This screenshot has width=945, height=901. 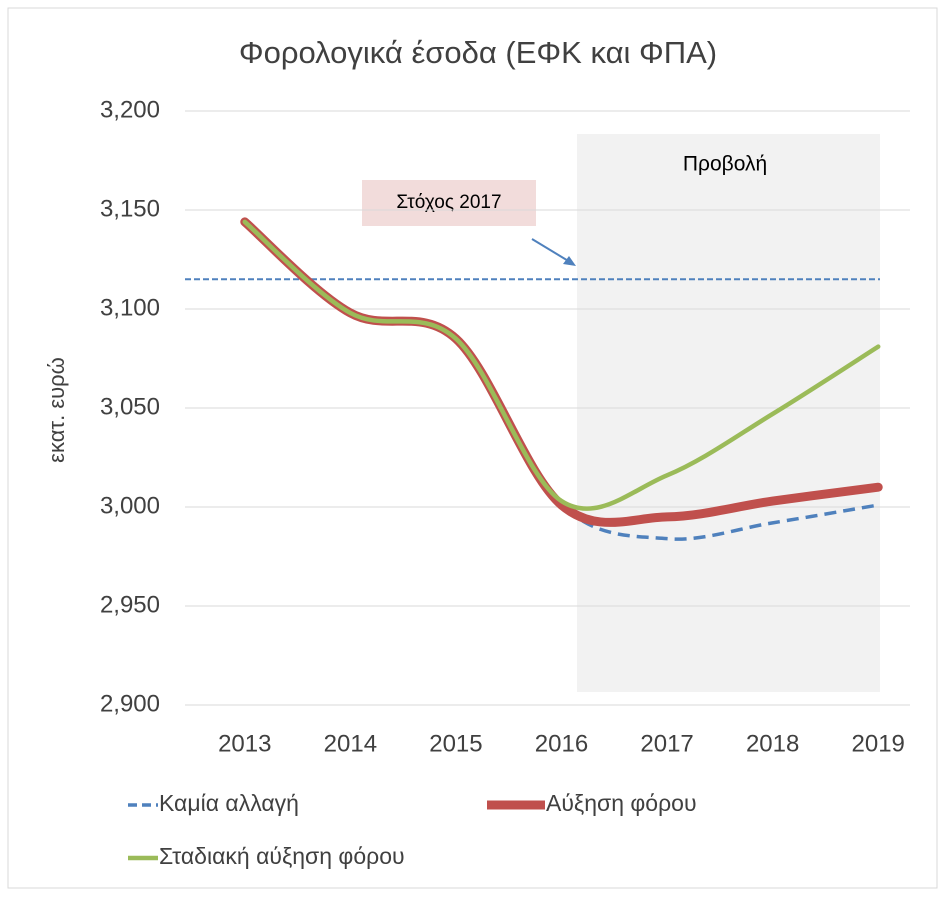 What do you see at coordinates (130, 604) in the screenshot?
I see `y-tick-label: 2,950` at bounding box center [130, 604].